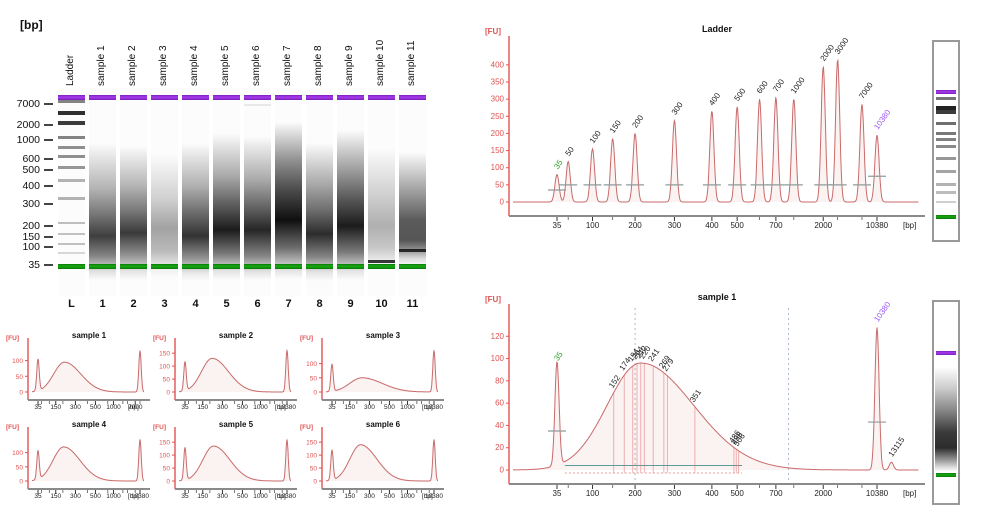  Describe the element at coordinates (133, 304) in the screenshot. I see `gel-lane-number: 2` at that location.